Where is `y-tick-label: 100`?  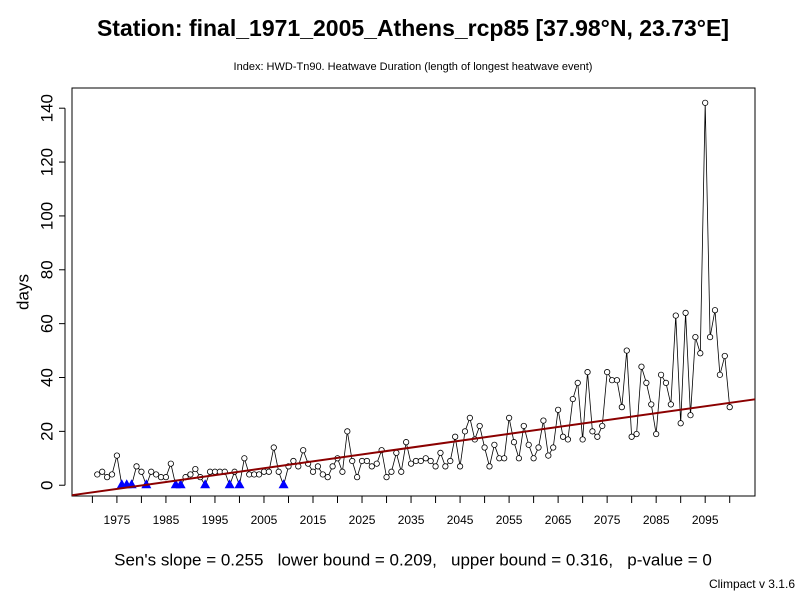 y-tick-label: 100 is located at coordinates (46, 216).